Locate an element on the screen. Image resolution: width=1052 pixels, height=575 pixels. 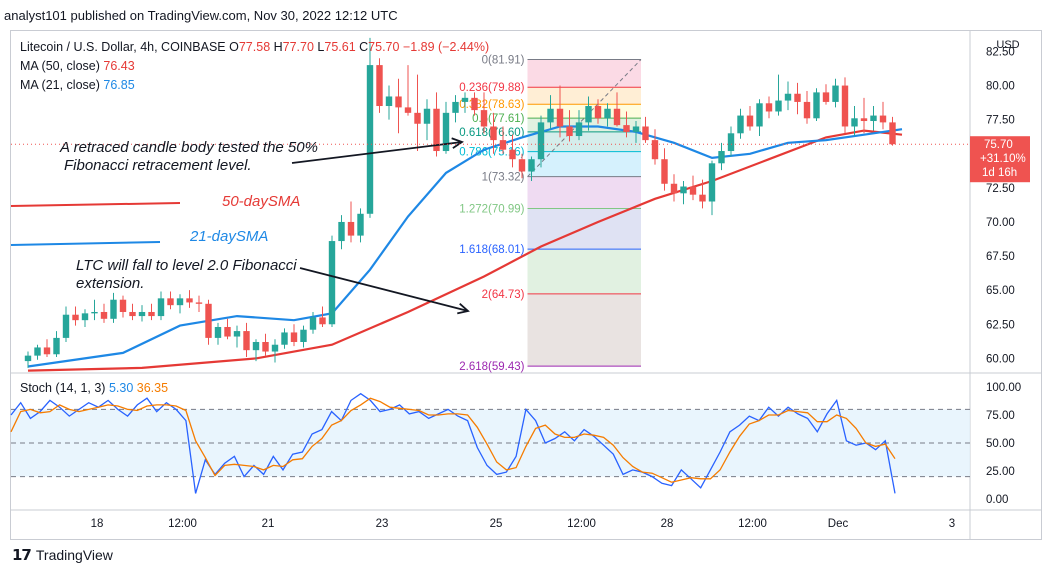
symbol-title: Litecoin / U.S. Dollar, 4h, COINBASE is located at coordinates (123, 47).